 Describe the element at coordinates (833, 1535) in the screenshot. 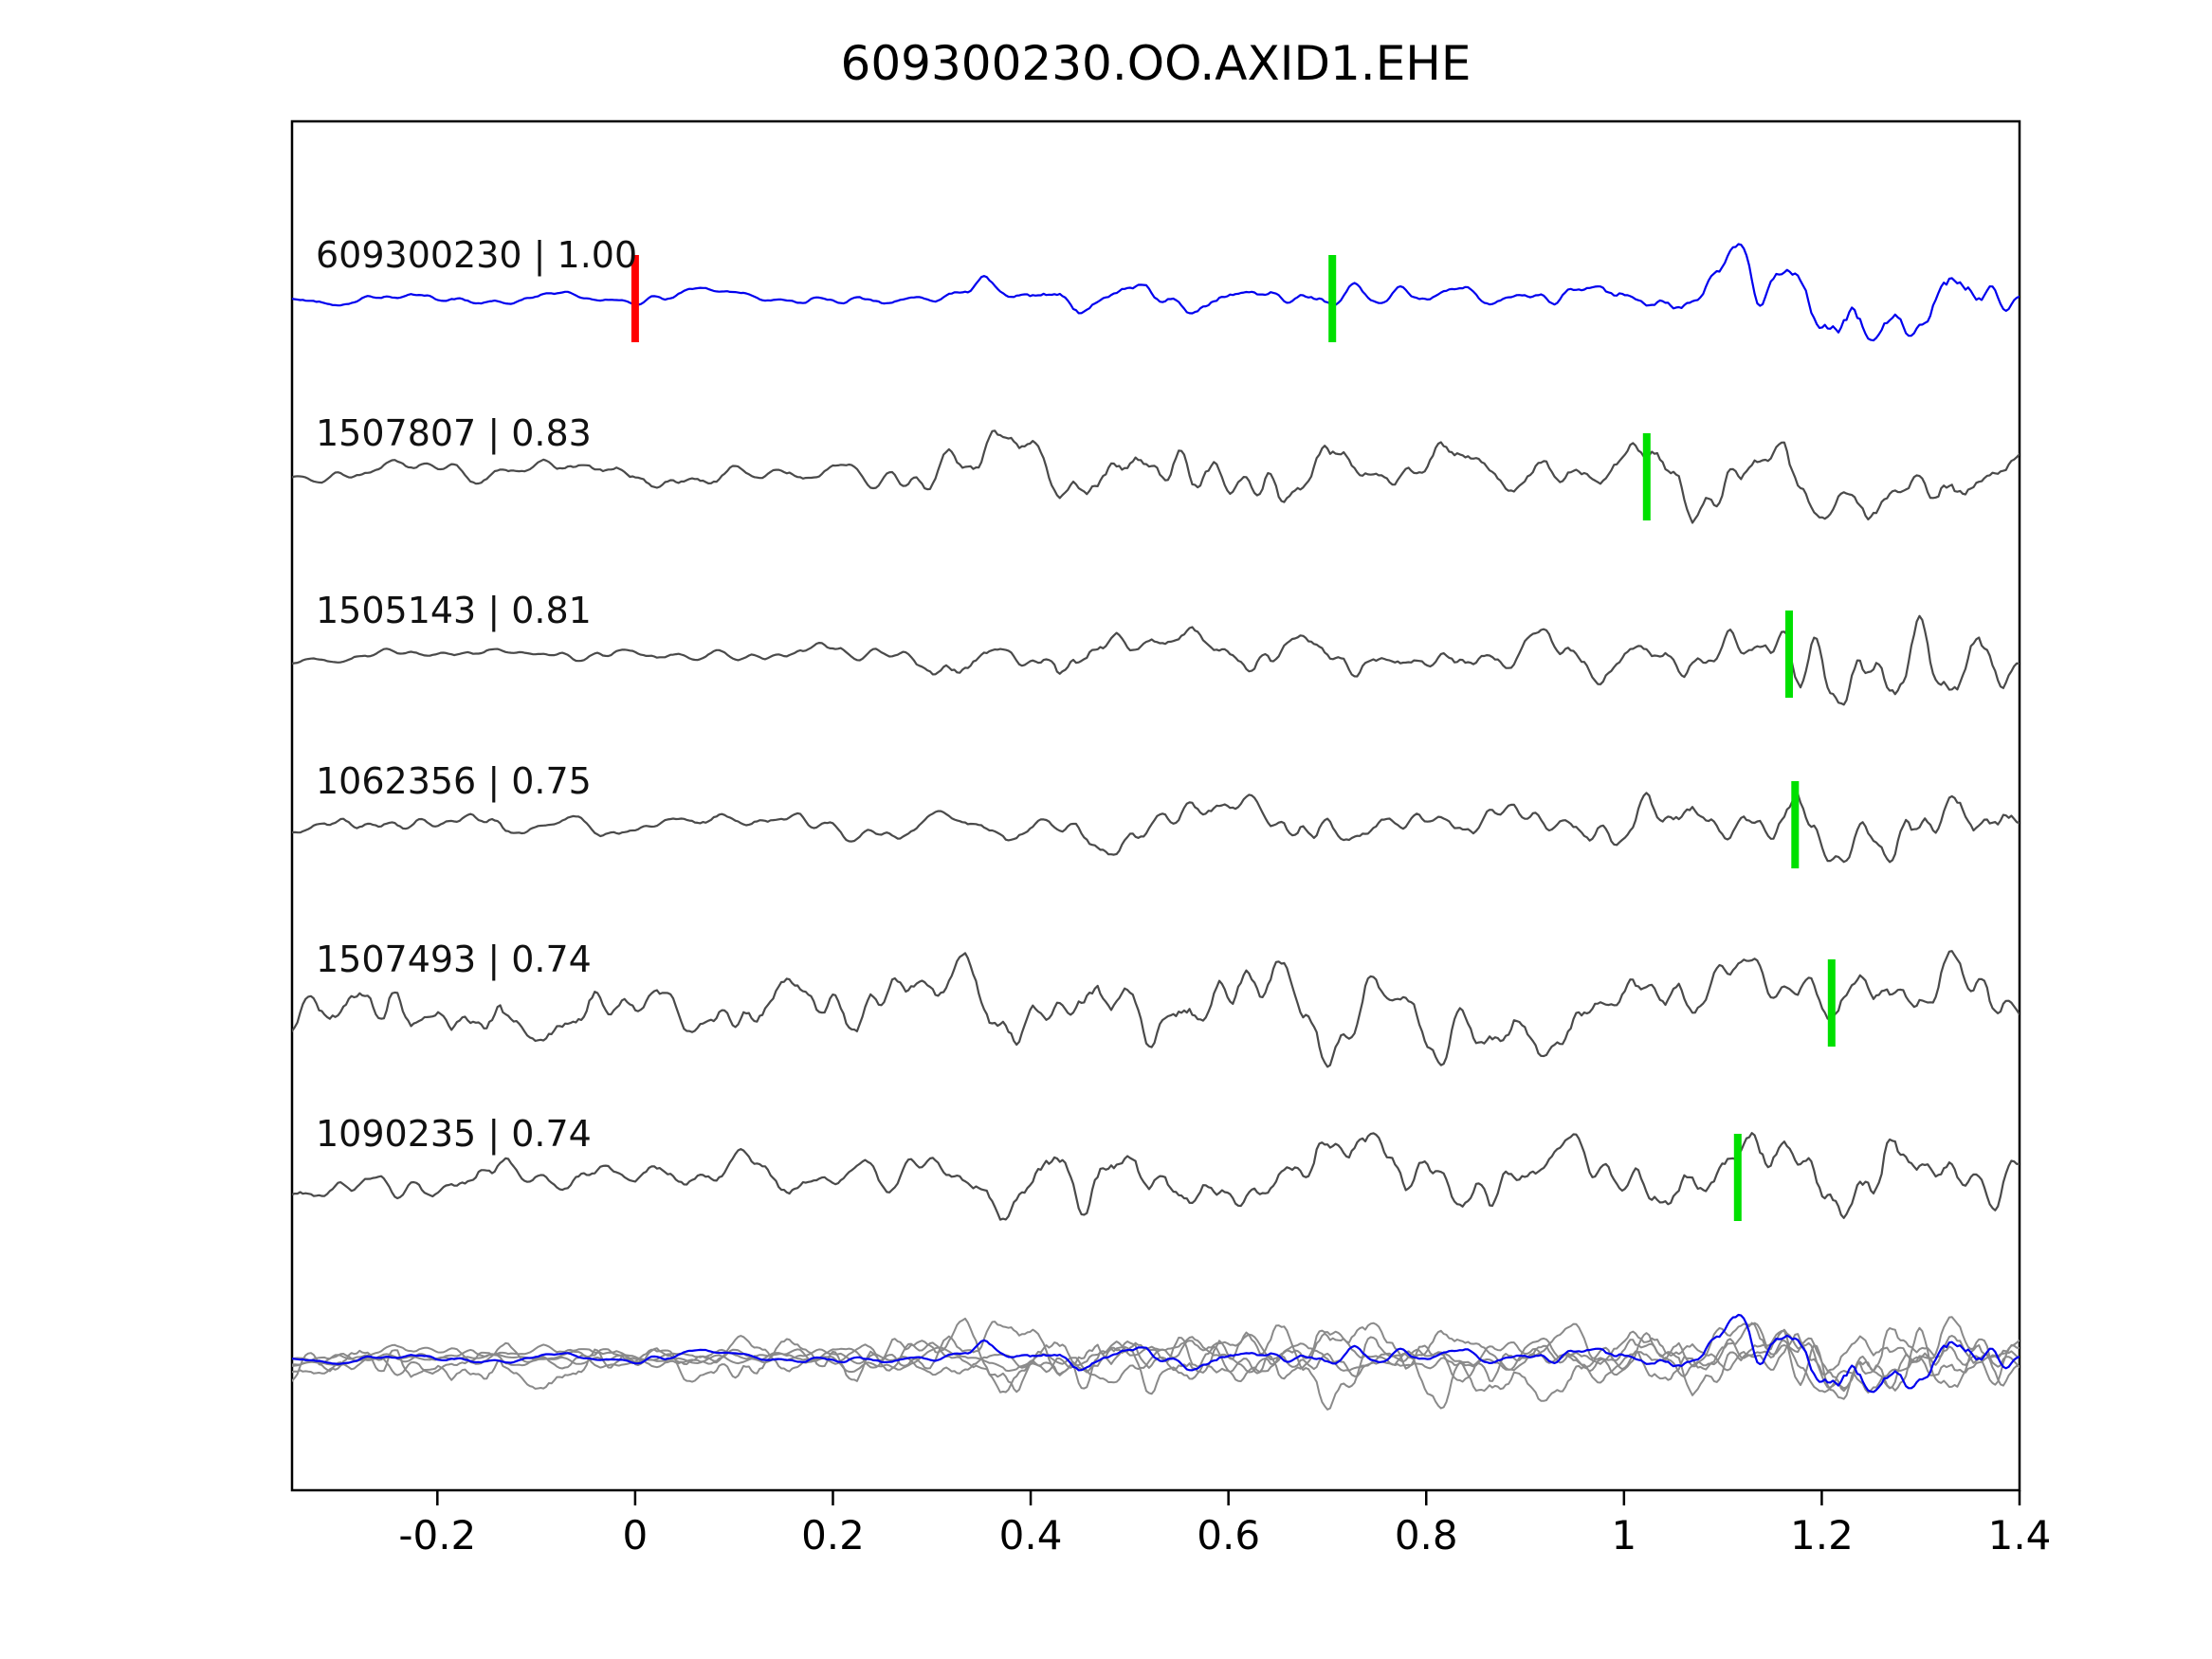

I see `x-tick-label: 0.2` at that location.